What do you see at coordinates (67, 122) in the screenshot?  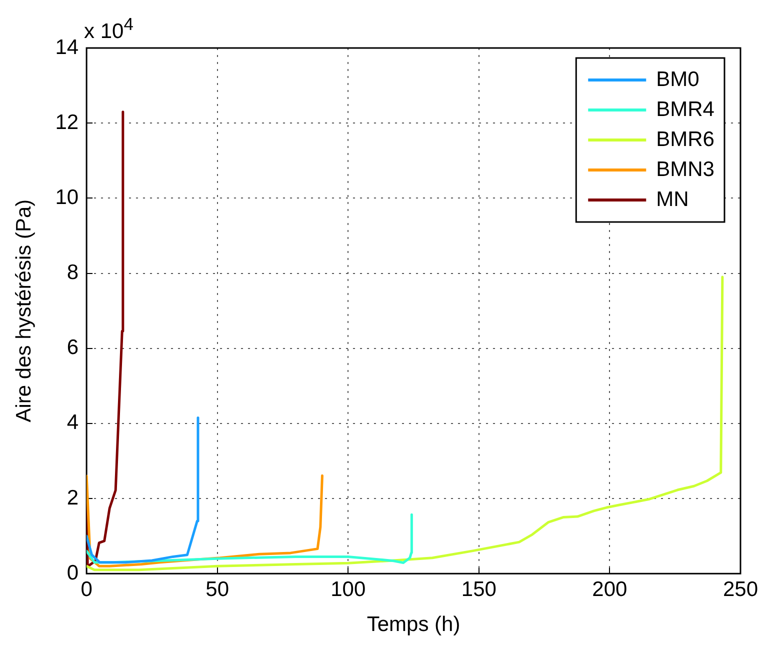 I see `y-tick-label: 12` at bounding box center [67, 122].